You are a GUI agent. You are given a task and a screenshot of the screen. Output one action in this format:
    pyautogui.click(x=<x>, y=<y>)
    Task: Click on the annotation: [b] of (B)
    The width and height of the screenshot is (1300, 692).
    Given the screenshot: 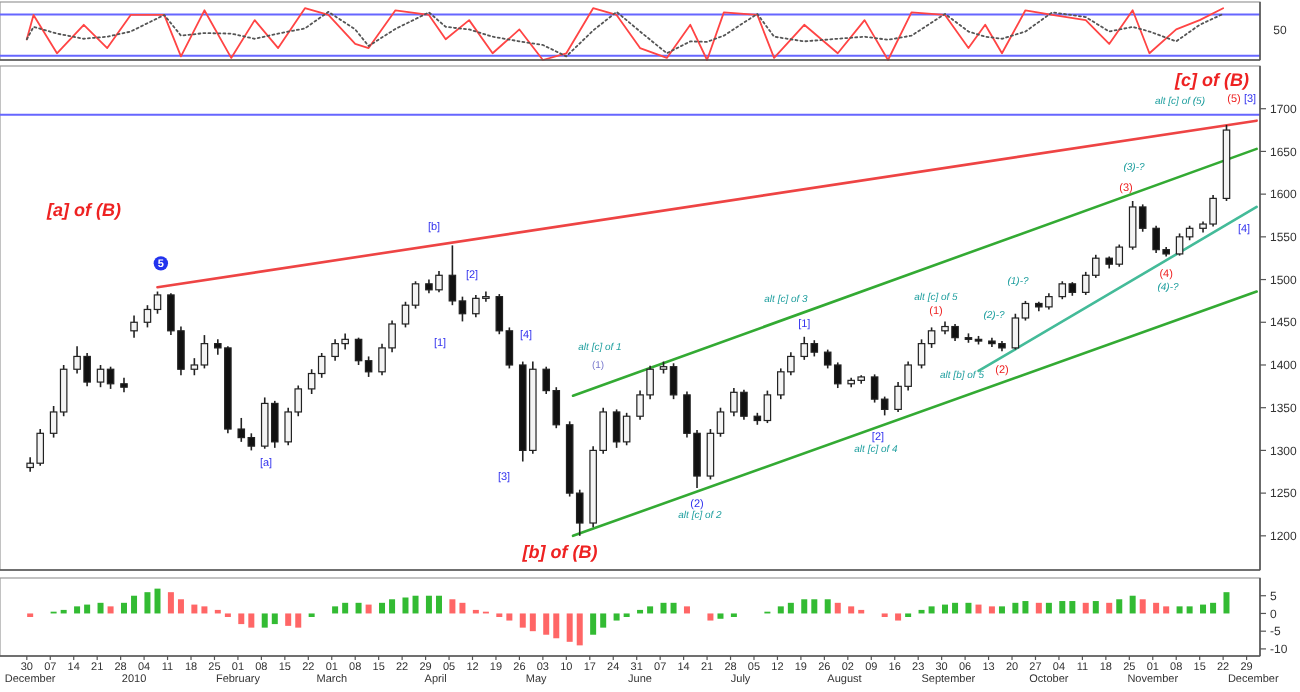 What is the action you would take?
    pyautogui.click(x=559, y=552)
    